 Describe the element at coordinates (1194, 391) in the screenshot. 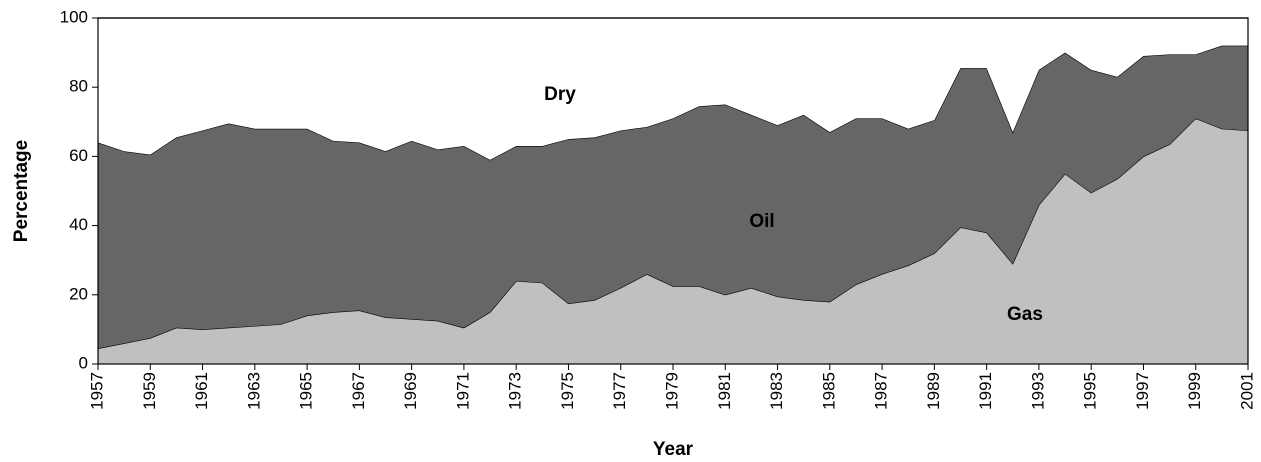

I see `x-tick-label: 1999` at that location.